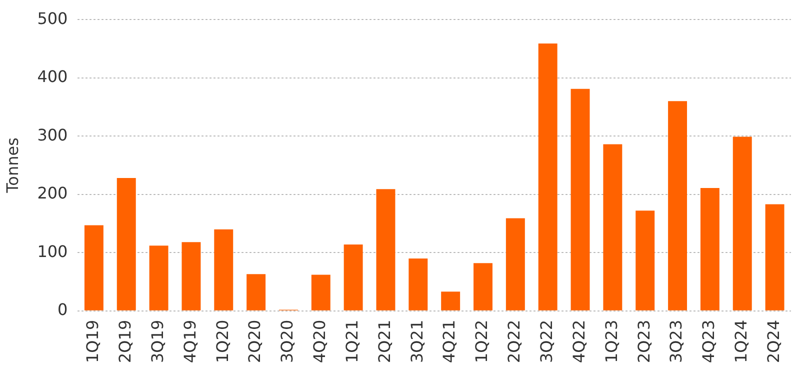  Describe the element at coordinates (157, 342) in the screenshot. I see `x-tick-label: 3Q19` at that location.